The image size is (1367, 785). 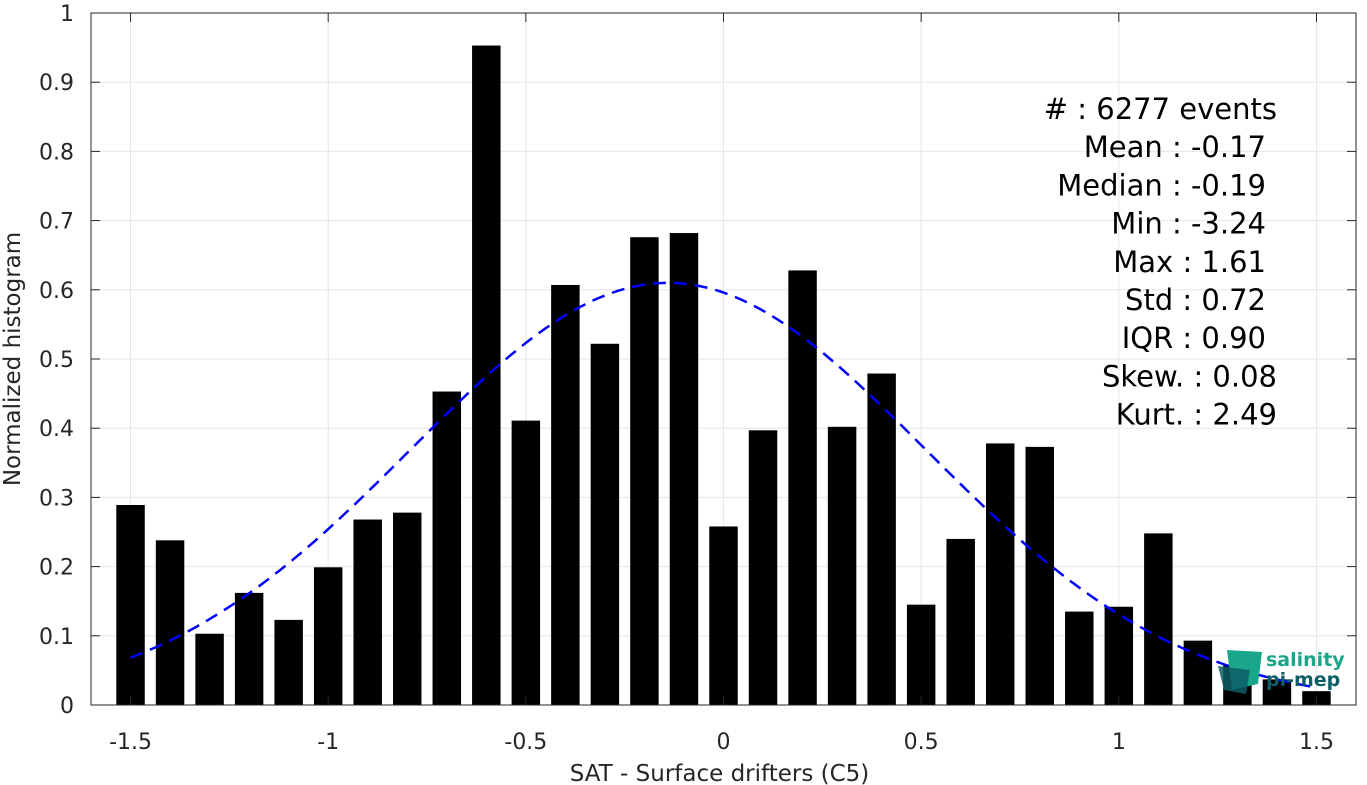 What do you see at coordinates (720, 773) in the screenshot?
I see `x-axis-label: SAT - Surface drifters (C5)` at bounding box center [720, 773].